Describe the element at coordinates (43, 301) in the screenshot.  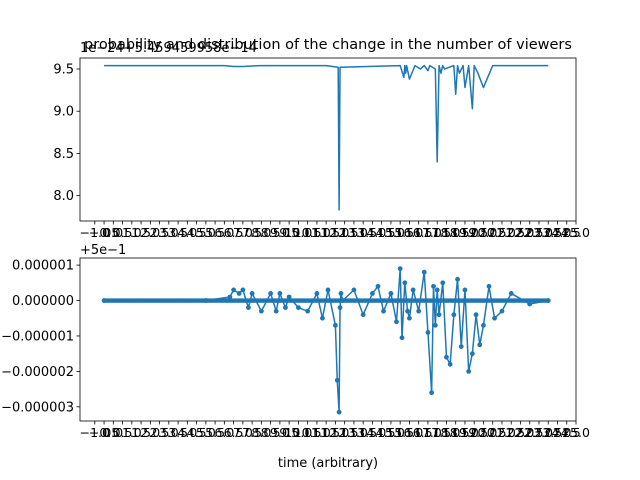
I see `bottom-y-tick-label: 0.000000` at that location.